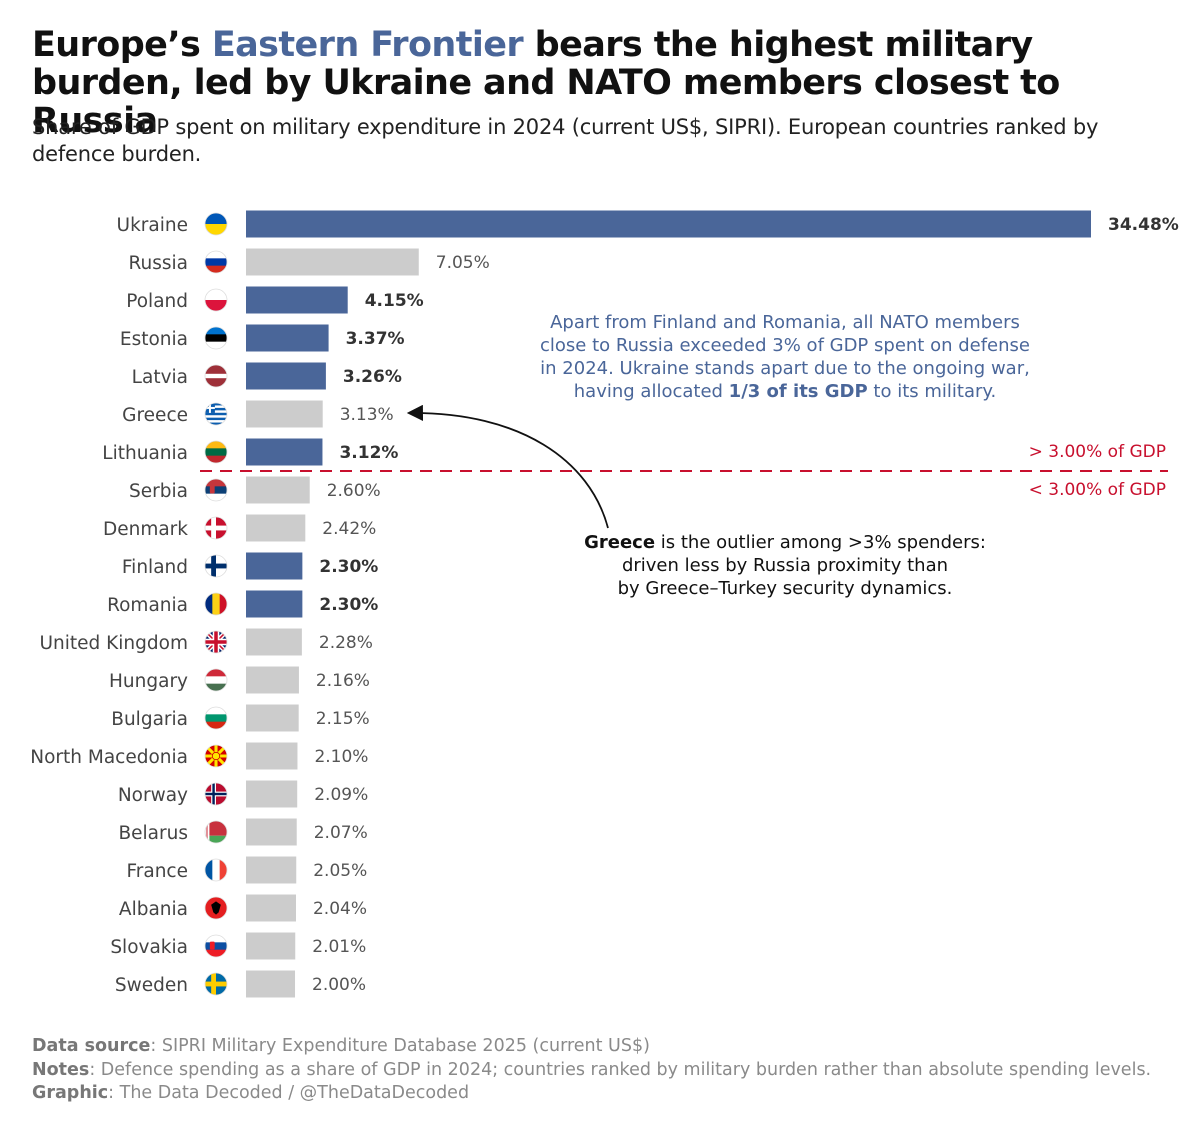 The image size is (1200, 1127). Describe the element at coordinates (284, 452) in the screenshot. I see `bar-lithuania` at that location.